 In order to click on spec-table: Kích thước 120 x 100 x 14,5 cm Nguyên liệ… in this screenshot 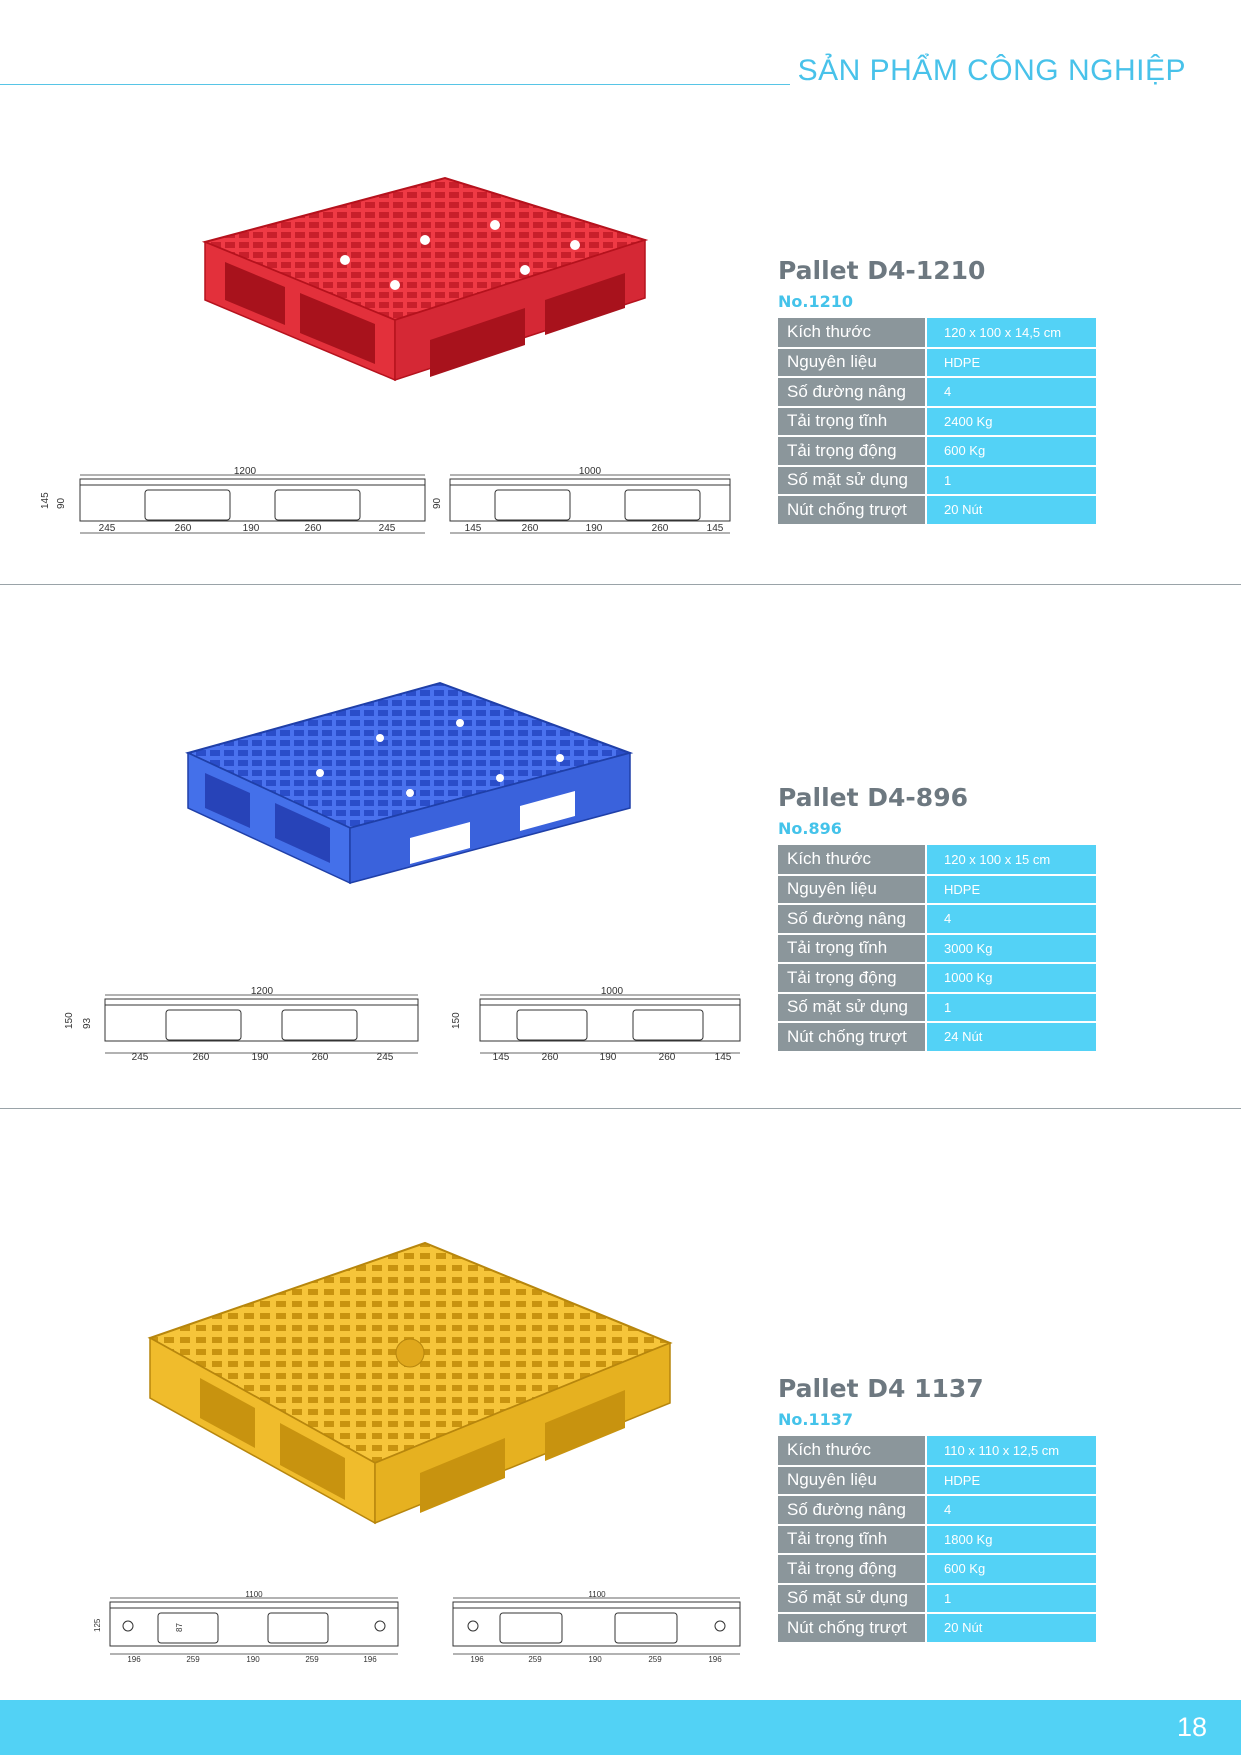, I will do `click(937, 422)`.